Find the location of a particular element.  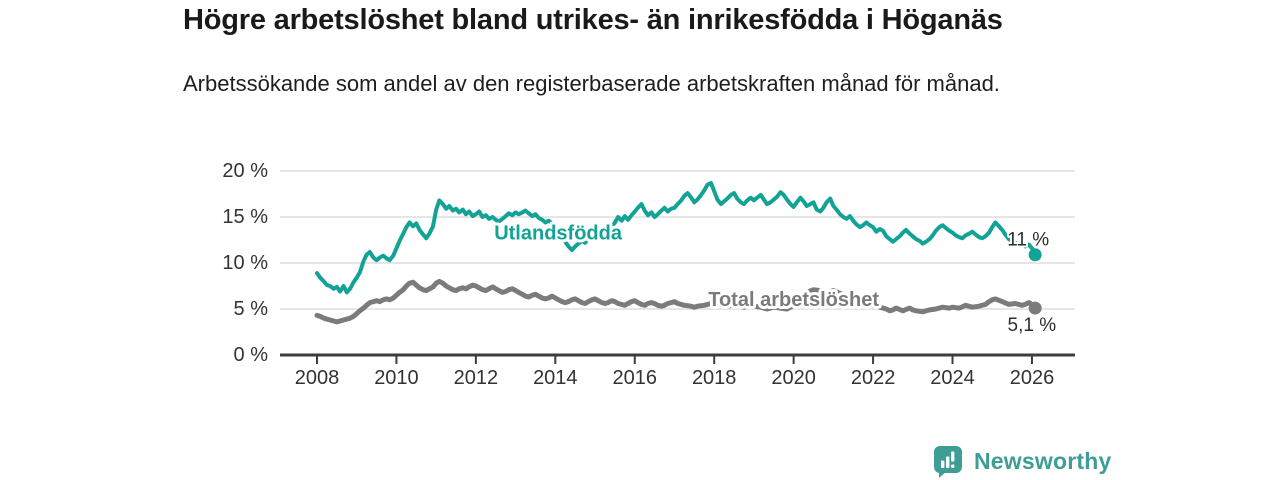

x-axis-label: 2020 is located at coordinates (793, 378).